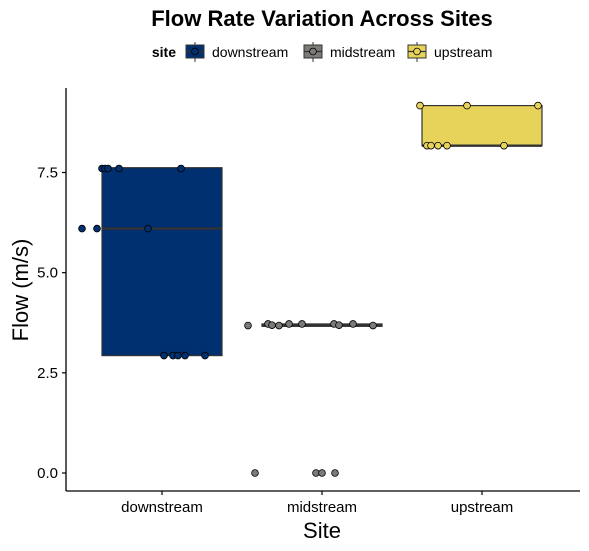 The width and height of the screenshot is (589, 551). What do you see at coordinates (250, 52) in the screenshot?
I see `legend-label: downstream` at bounding box center [250, 52].